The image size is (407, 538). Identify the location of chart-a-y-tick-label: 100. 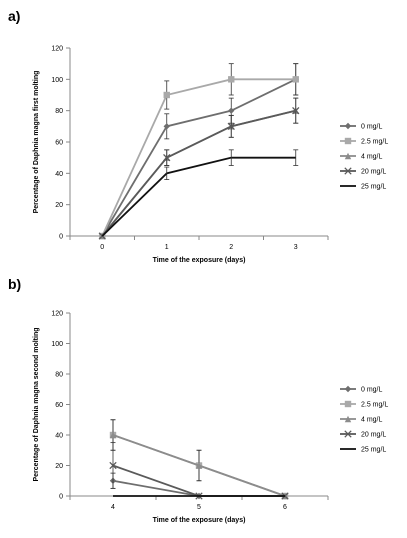
(57, 80).